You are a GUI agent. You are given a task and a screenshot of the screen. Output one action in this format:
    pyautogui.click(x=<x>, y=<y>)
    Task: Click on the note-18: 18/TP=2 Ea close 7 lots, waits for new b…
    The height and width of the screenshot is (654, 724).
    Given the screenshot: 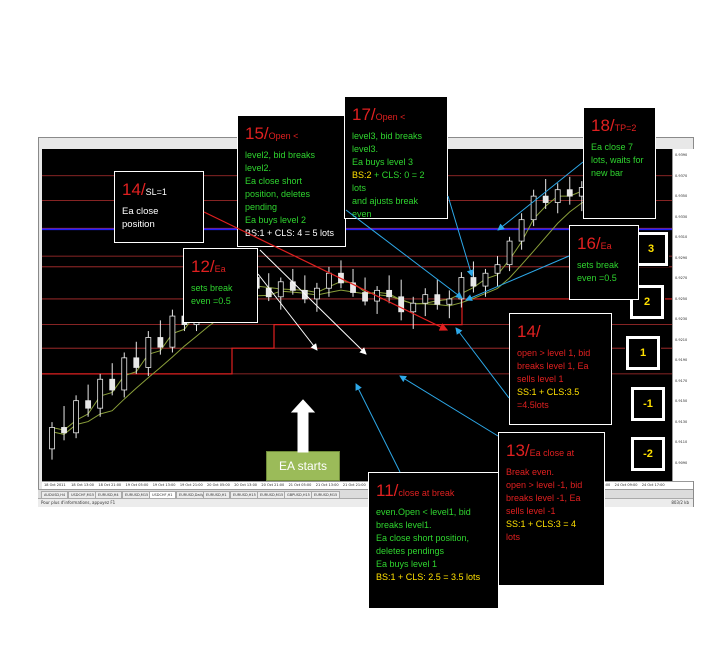 What is the action you would take?
    pyautogui.click(x=619, y=163)
    